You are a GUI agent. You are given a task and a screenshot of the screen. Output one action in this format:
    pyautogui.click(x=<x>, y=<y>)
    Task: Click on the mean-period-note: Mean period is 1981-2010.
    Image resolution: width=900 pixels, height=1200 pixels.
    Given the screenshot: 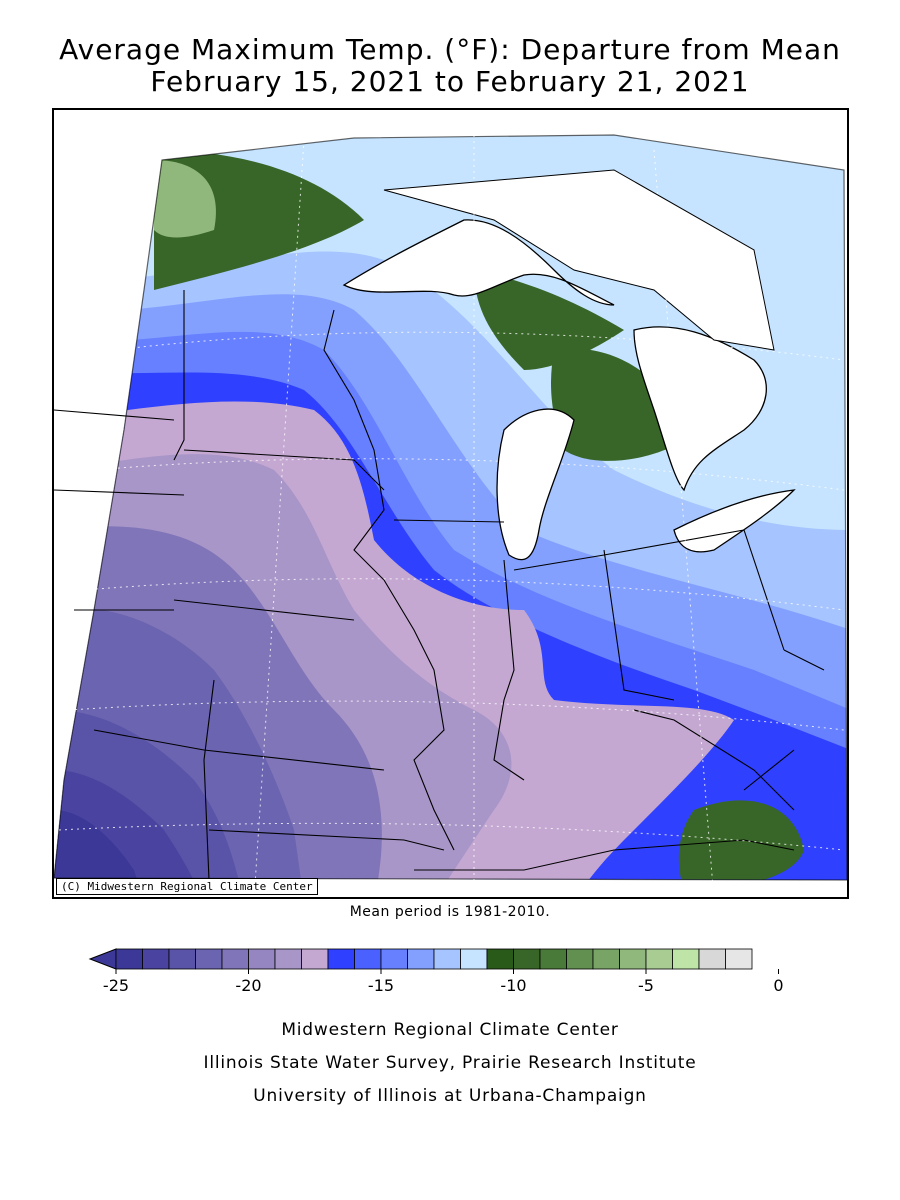 What is the action you would take?
    pyautogui.click(x=450, y=912)
    